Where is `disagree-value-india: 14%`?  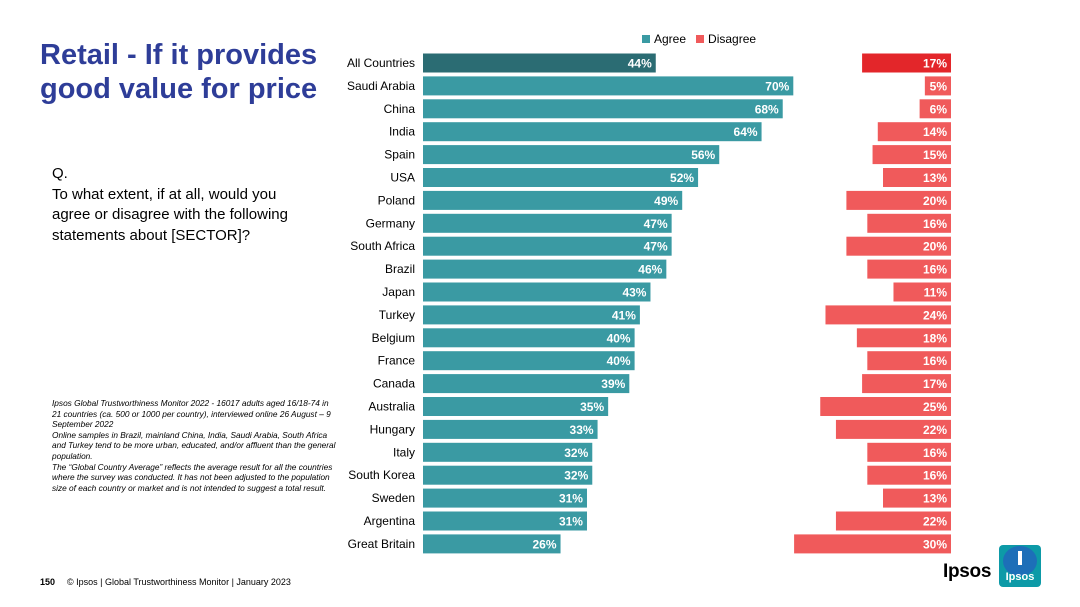
disagree-value-india: 14% is located at coordinates (935, 132).